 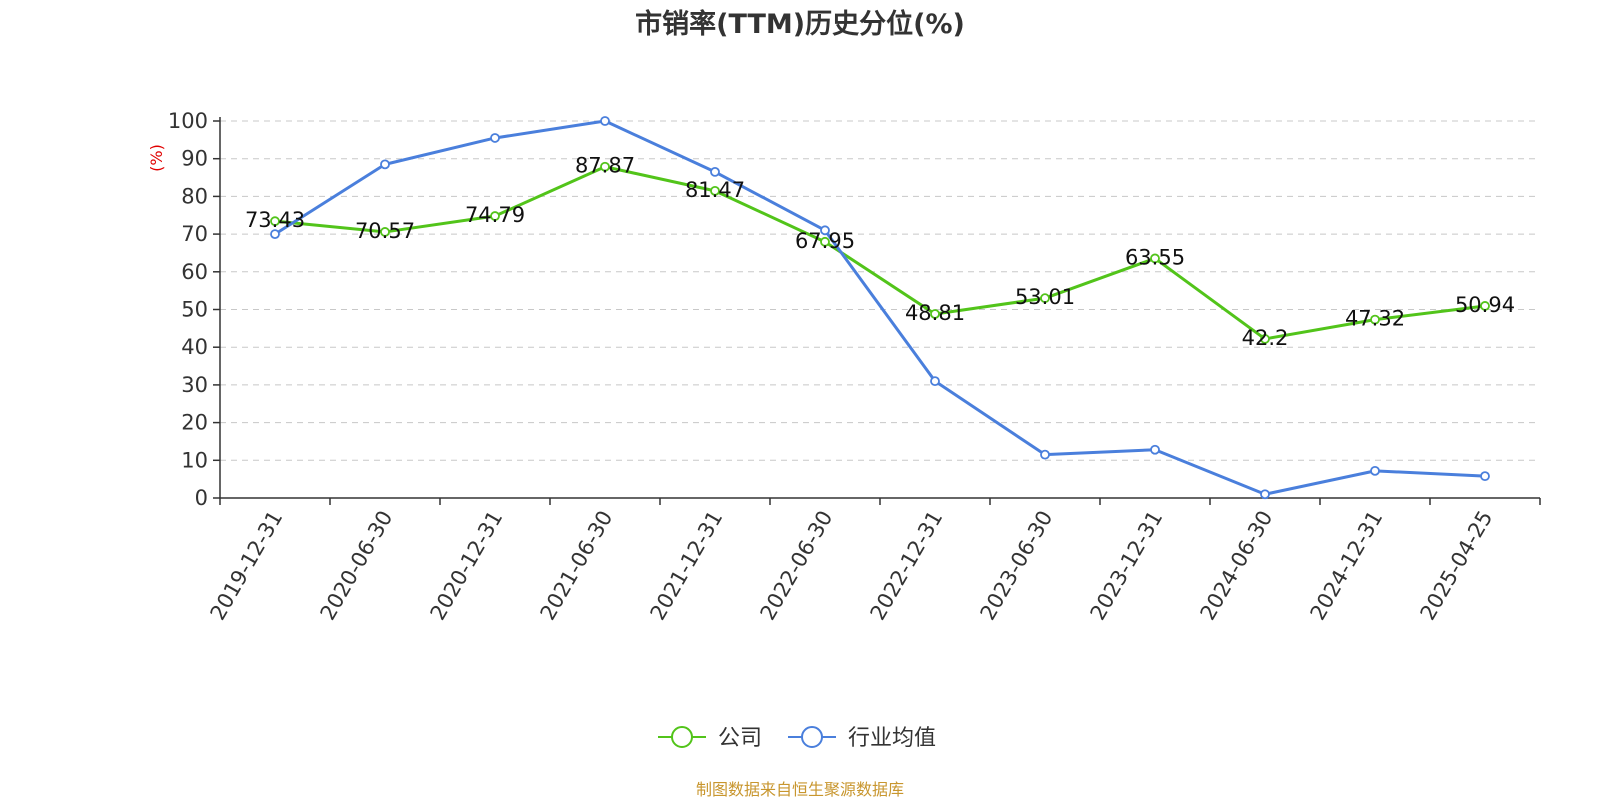 I want to click on legend-label: 行业均值, so click(x=892, y=738).